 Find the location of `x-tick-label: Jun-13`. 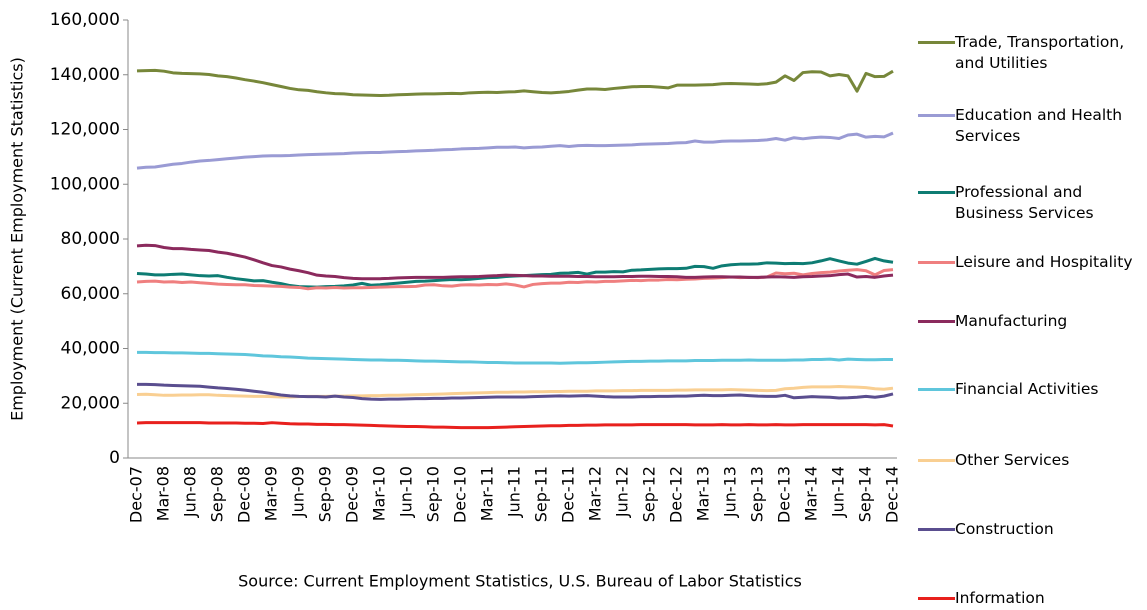

x-tick-label: Jun-13 is located at coordinates (730, 492).